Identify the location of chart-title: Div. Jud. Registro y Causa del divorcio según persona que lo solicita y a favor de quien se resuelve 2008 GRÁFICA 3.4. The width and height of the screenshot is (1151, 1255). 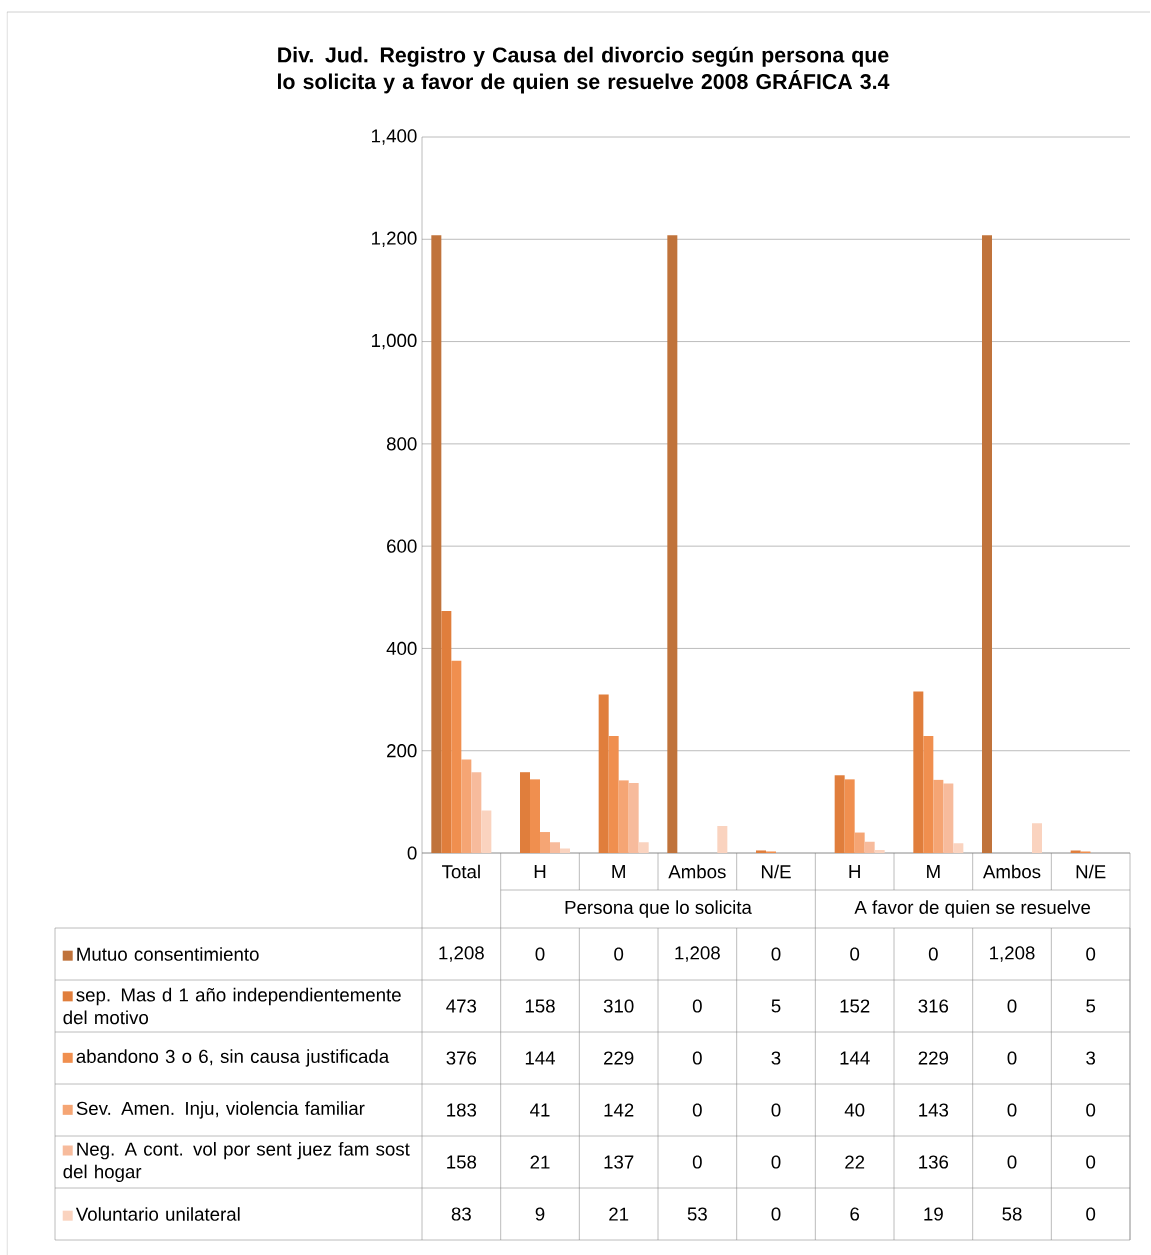
(584, 70).